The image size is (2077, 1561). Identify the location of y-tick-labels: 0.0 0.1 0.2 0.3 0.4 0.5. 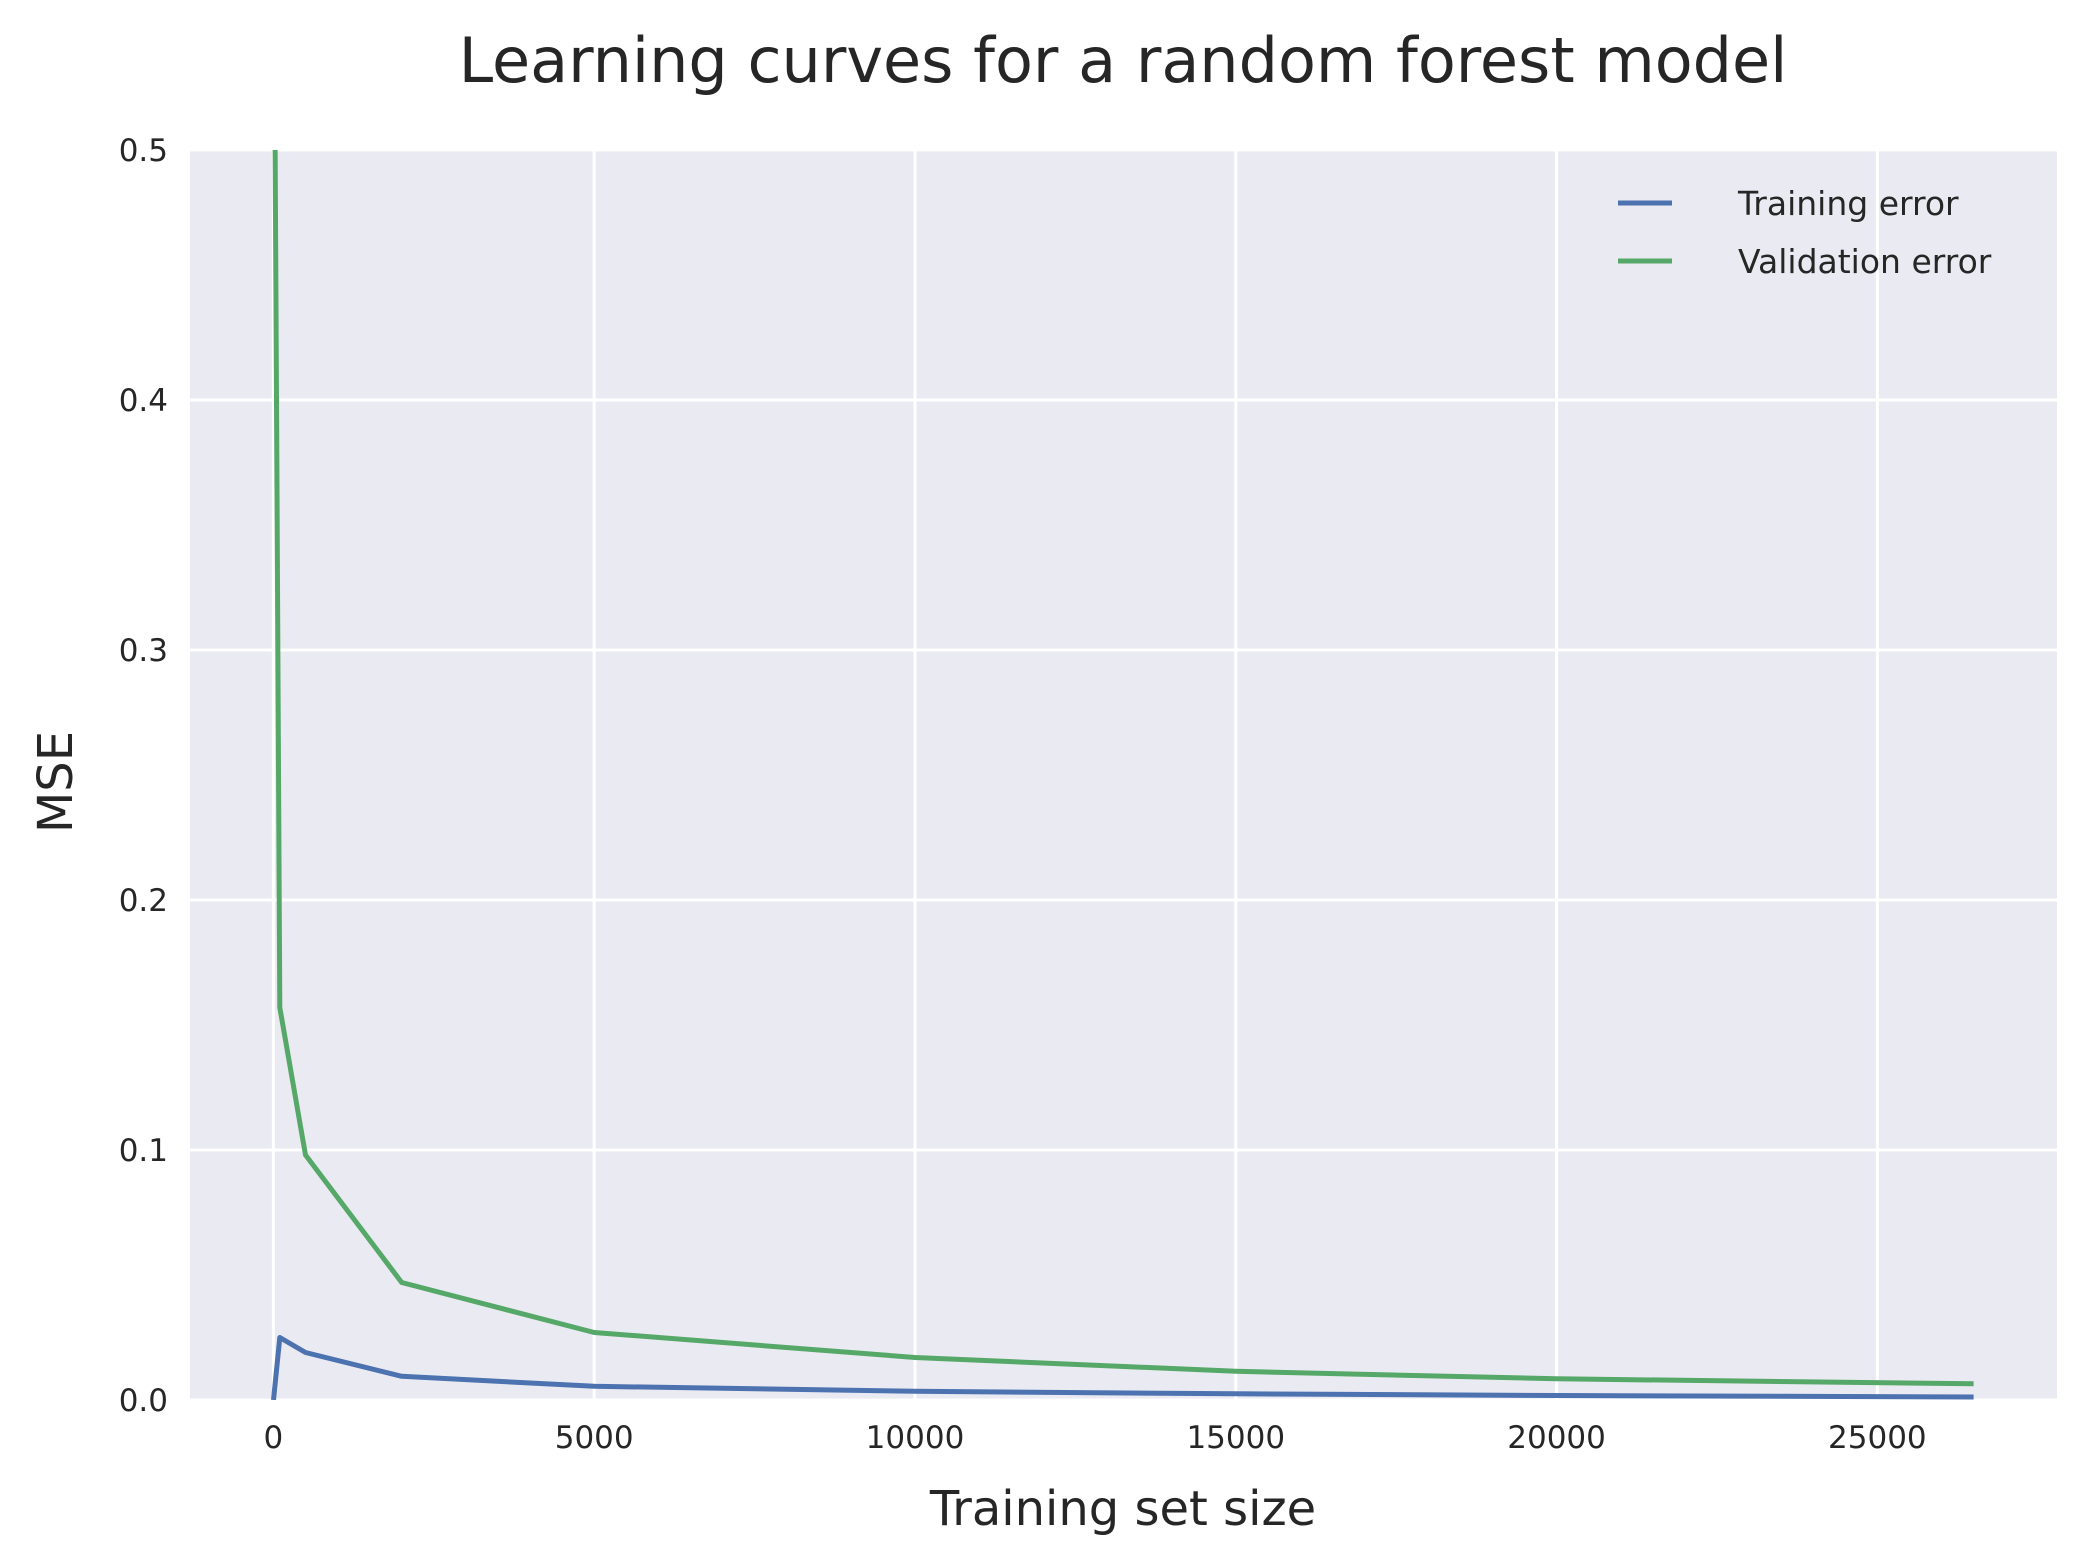
(143, 776).